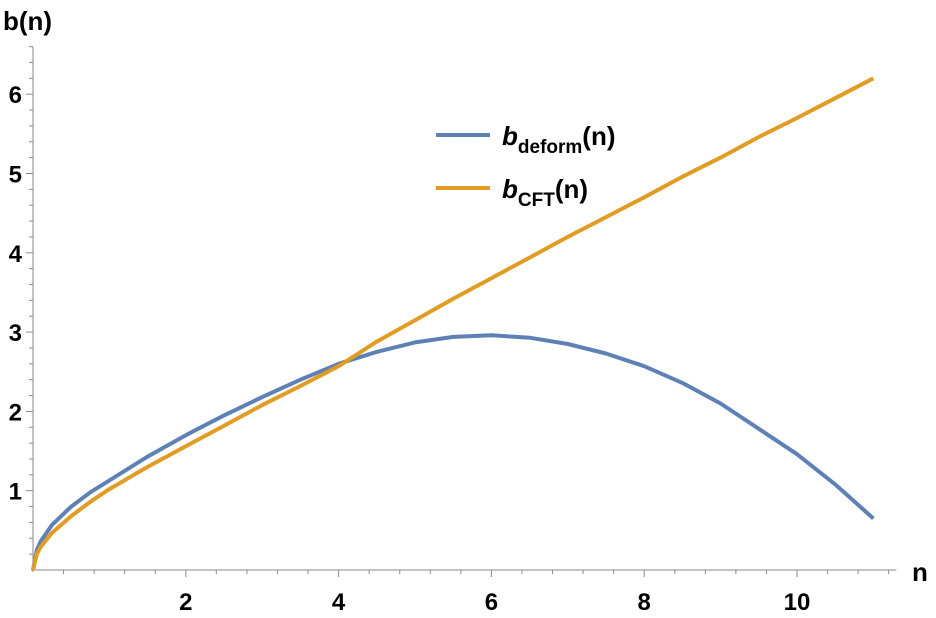  I want to click on legend-label-deform: bdeform(n), so click(559, 139).